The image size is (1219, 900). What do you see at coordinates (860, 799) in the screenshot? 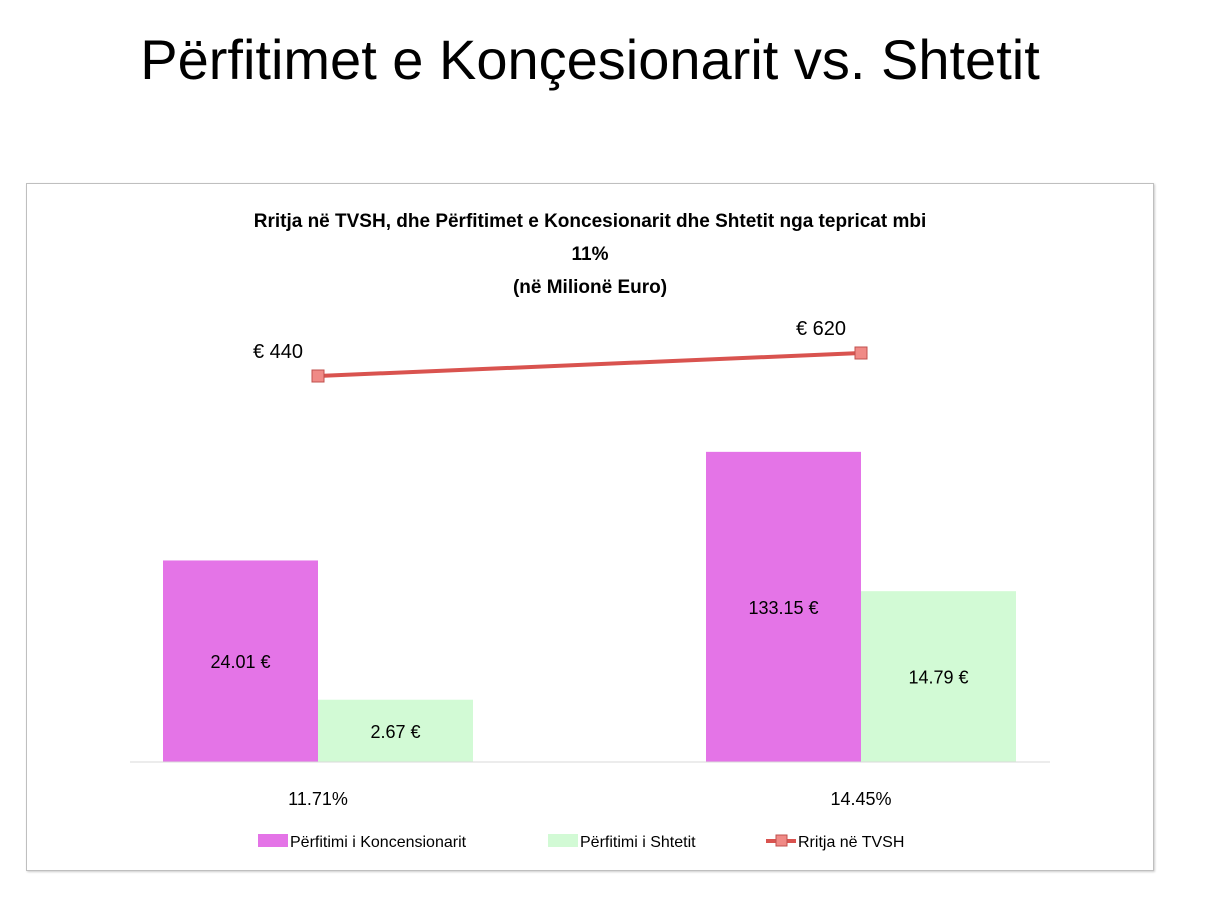
I see `x-tick-label: 14.45%` at bounding box center [860, 799].